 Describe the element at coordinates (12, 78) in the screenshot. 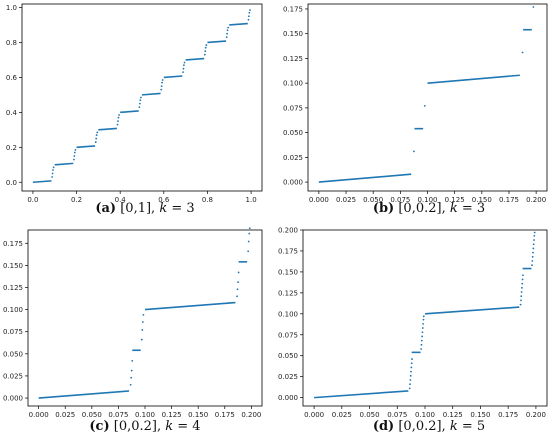

I see `y-tick-label: 0.6` at that location.